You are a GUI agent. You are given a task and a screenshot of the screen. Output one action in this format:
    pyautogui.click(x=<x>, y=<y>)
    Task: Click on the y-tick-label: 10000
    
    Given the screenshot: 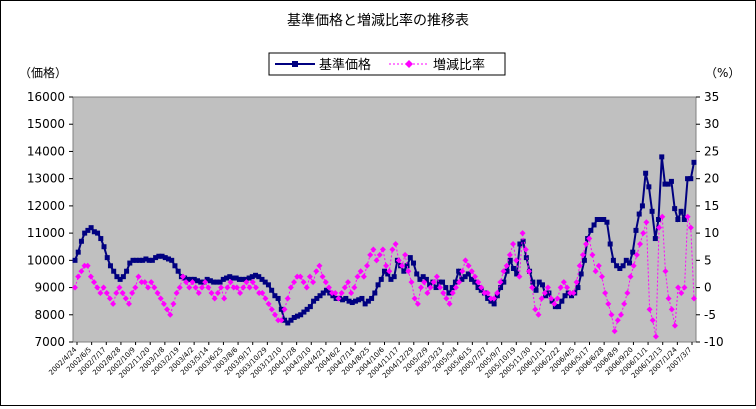 What is the action you would take?
    pyautogui.click(x=46, y=260)
    